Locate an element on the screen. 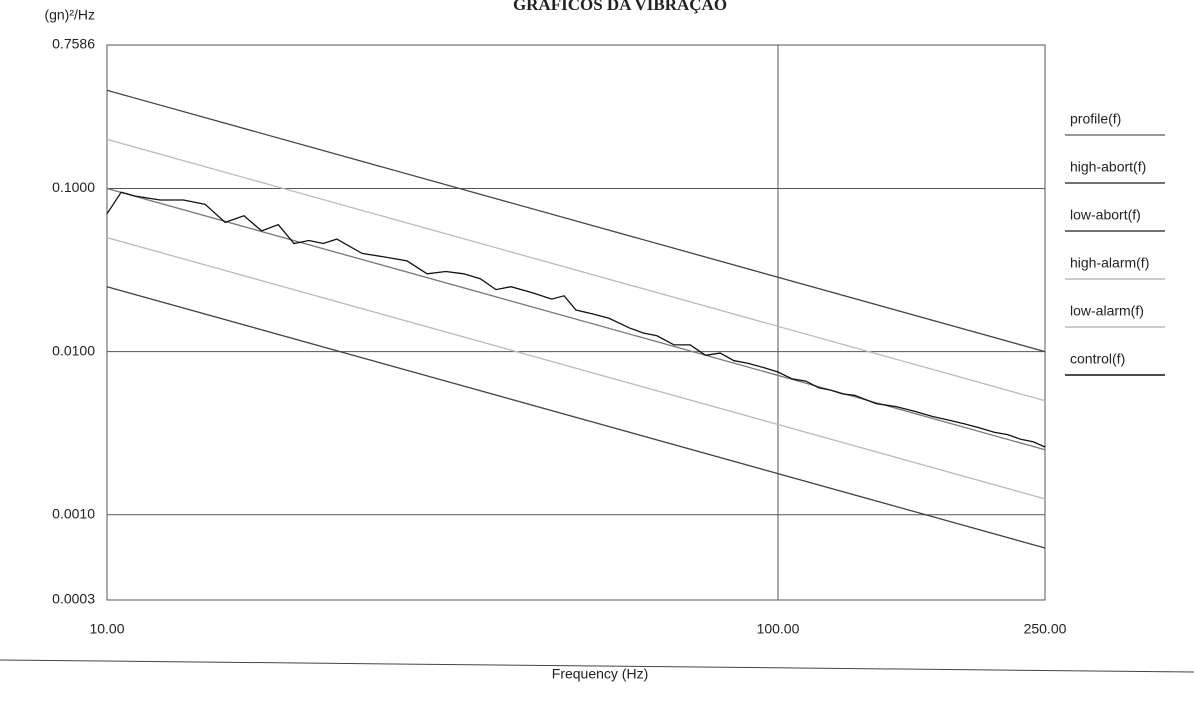 This screenshot has height=703, width=1194. legend-label: low-alarm(f) is located at coordinates (1107, 311).